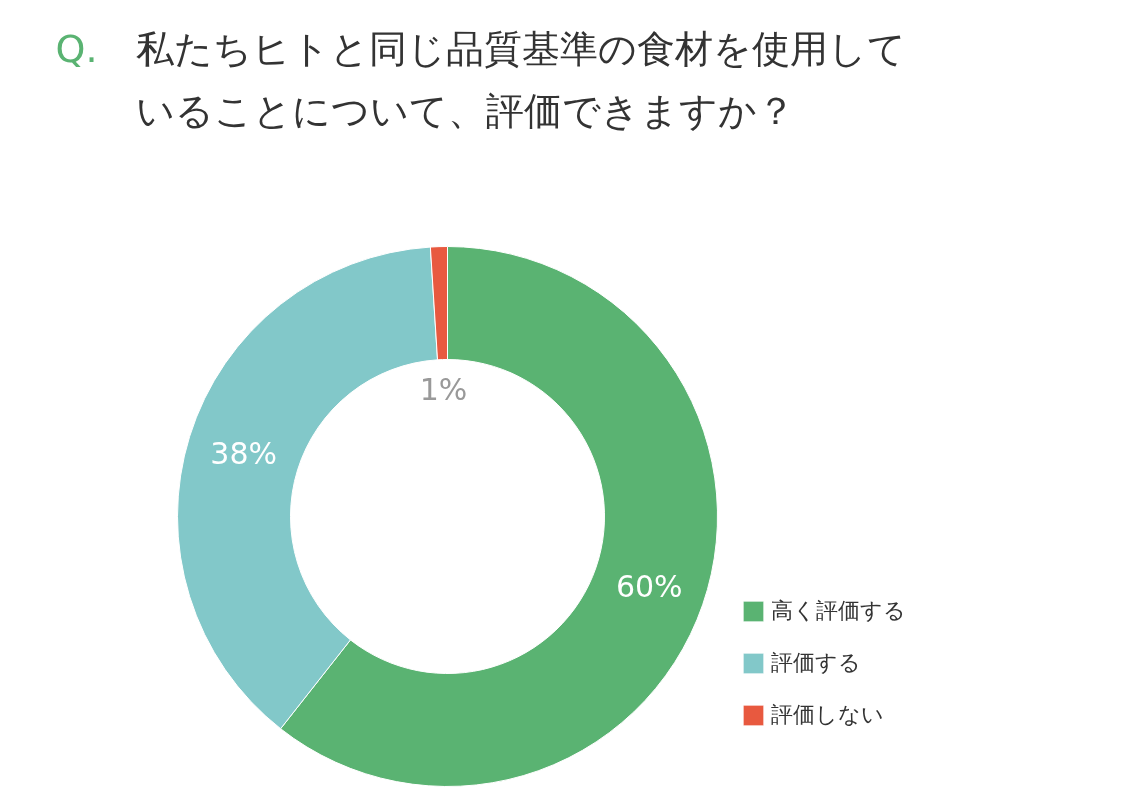 This screenshot has height=810, width=1126. What do you see at coordinates (838, 611) in the screenshot?
I see `legend-label: 高く評価する` at bounding box center [838, 611].